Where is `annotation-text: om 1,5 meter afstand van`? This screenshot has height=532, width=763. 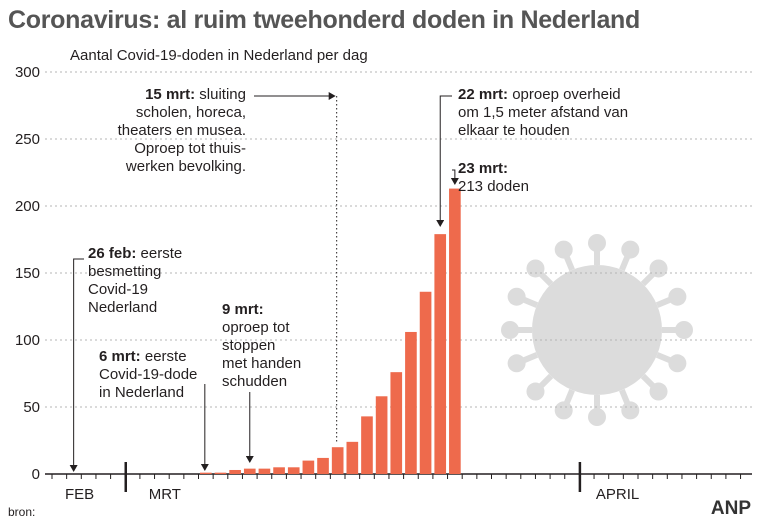
annotation-text: om 1,5 meter afstand van is located at coordinates (543, 112).